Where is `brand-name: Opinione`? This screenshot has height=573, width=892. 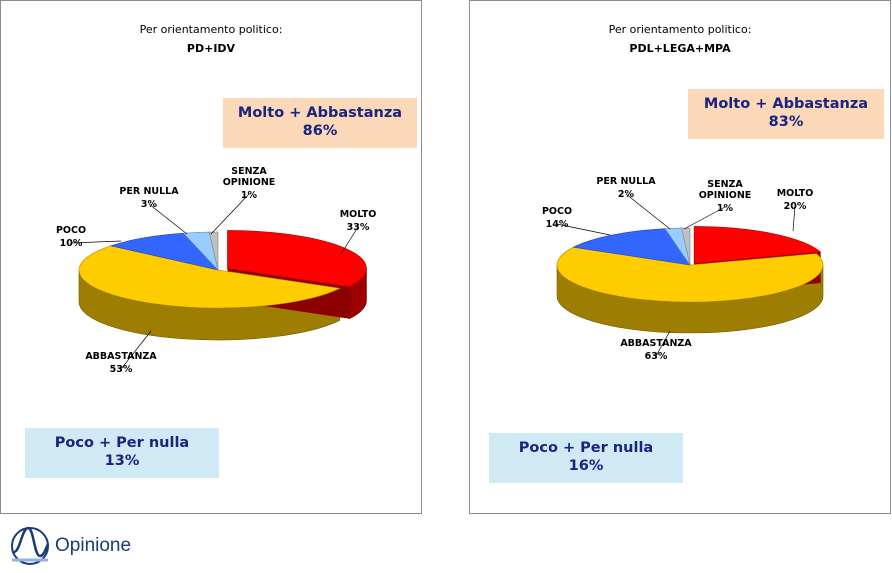
brand-name: Opinione is located at coordinates (93, 545).